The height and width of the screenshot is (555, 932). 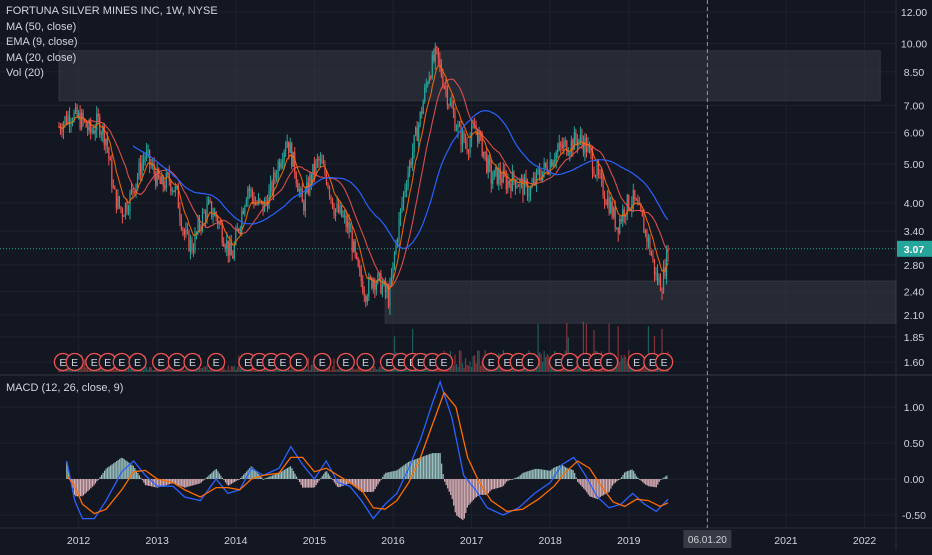 I want to click on earnings-markers: EEEEEEEEEEEEEEEEEEEEEEEEEEEEEEEEEEEE, so click(x=363, y=362).